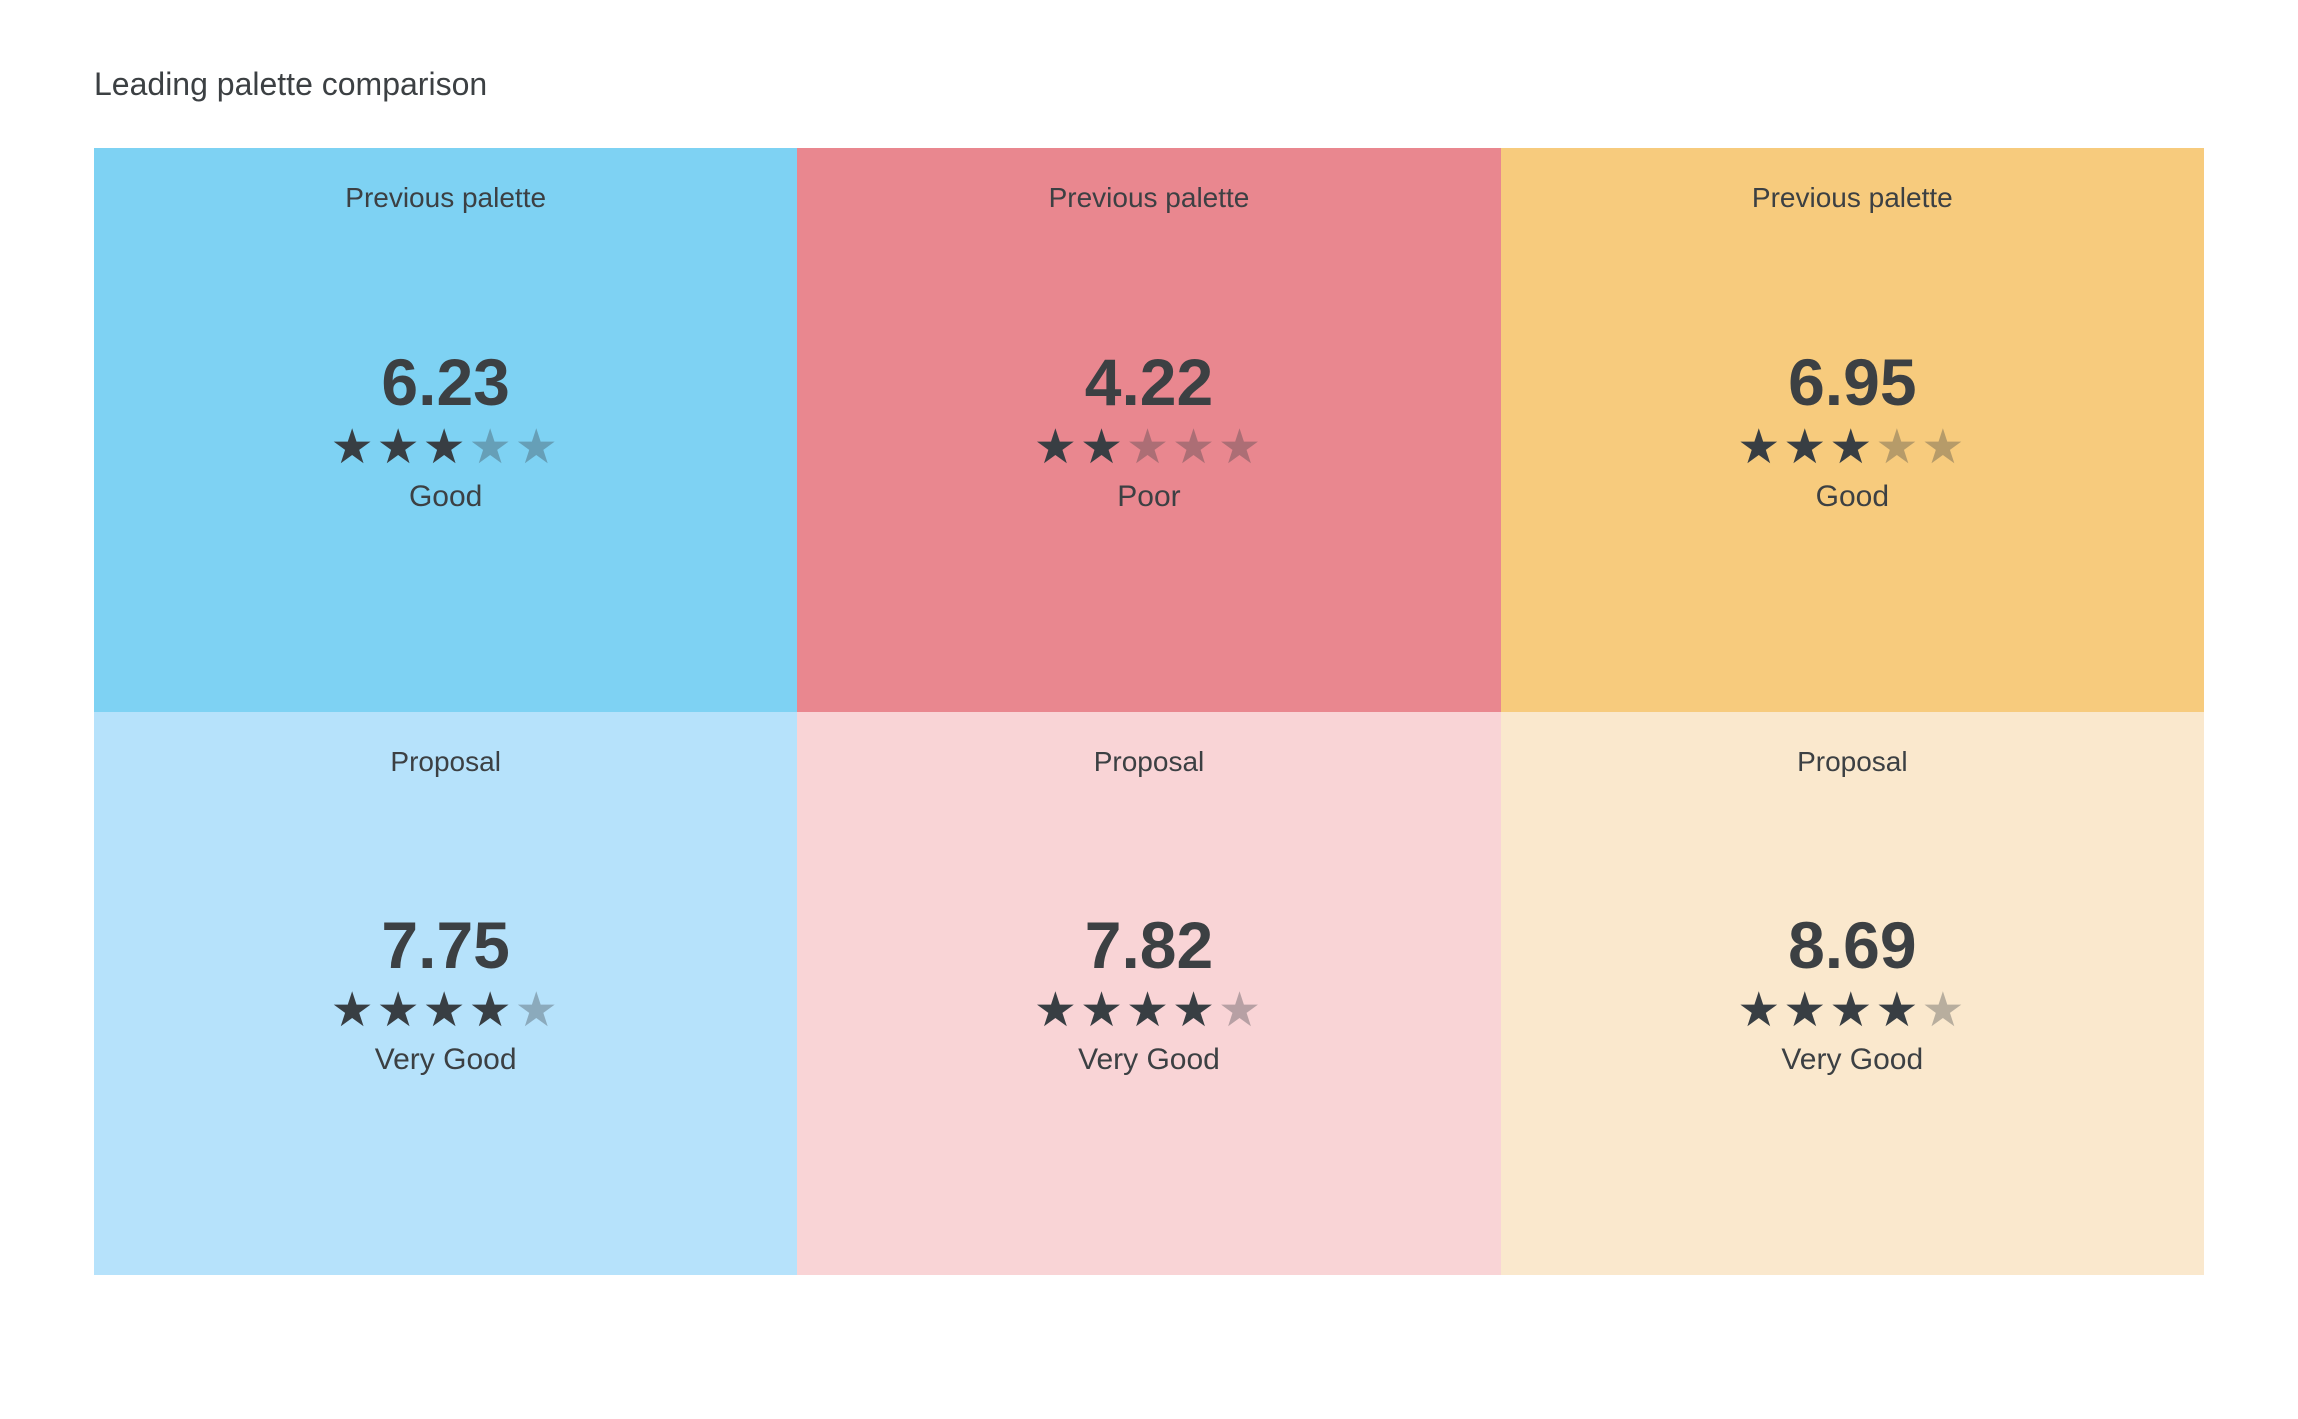 This screenshot has height=1419, width=2298. I want to click on scorecard-previous-red: Previous palette 4.22 ★★★★★ Poor, so click(1149, 430).